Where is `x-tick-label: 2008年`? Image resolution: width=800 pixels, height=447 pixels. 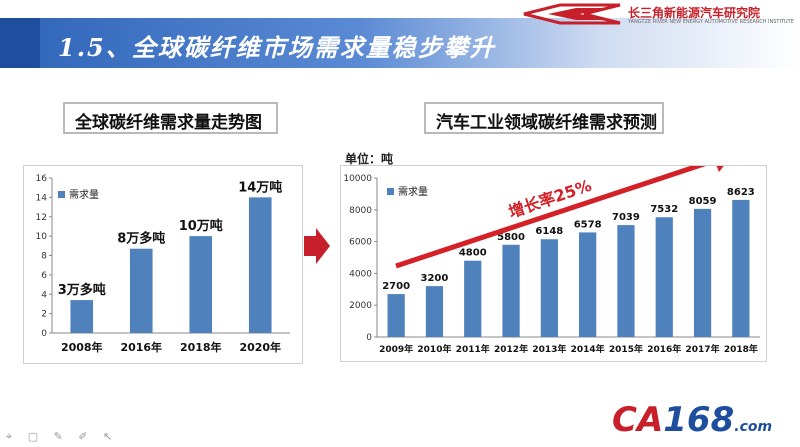
x-tick-label: 2008年 is located at coordinates (82, 347).